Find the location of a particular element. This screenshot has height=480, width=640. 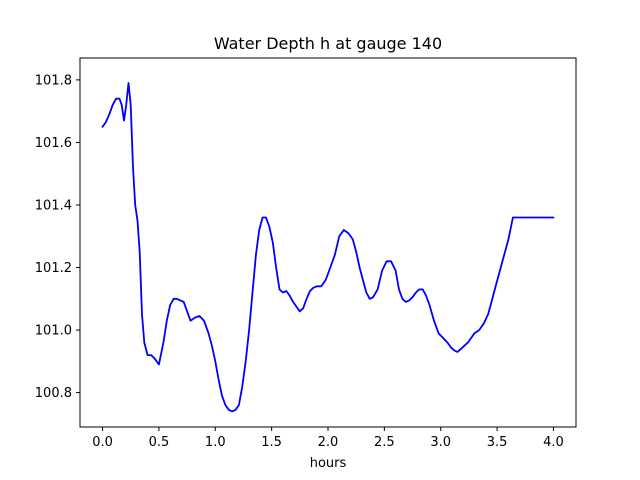

x-tick-label: 4.0 is located at coordinates (553, 442).